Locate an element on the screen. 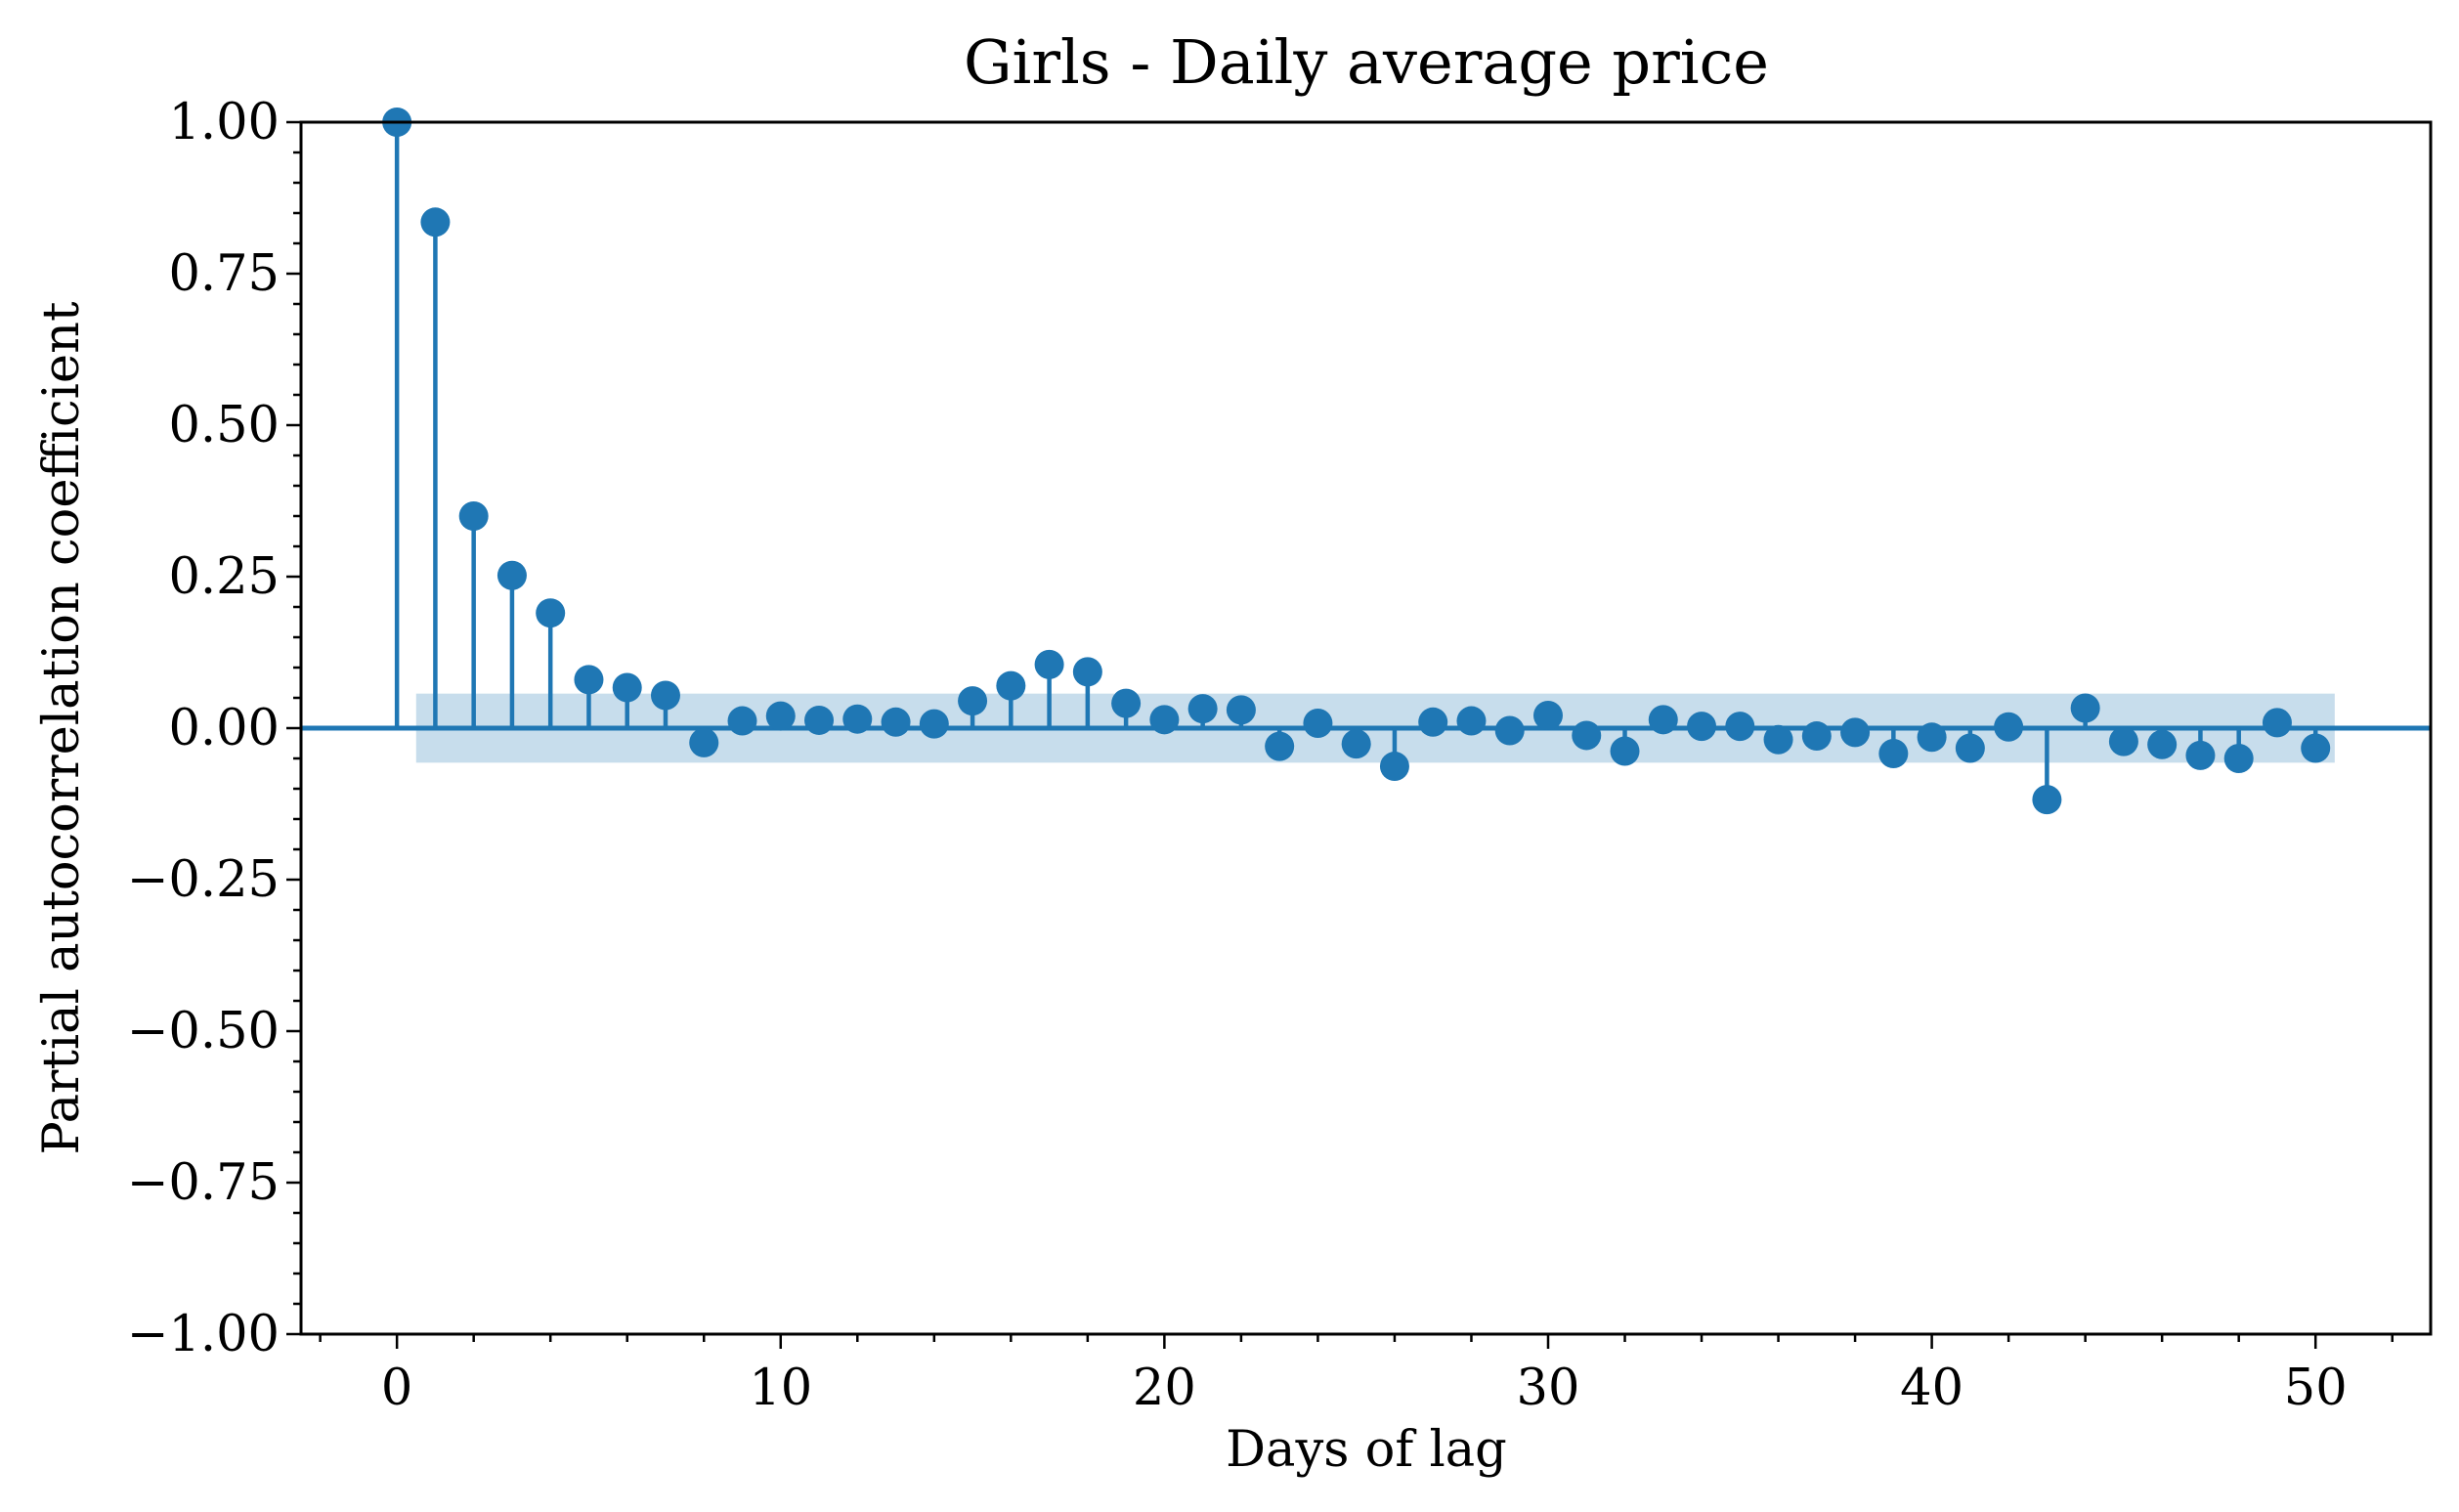 This screenshot has height=1512, width=2459. x-tick-label: 40 is located at coordinates (1931, 1388).